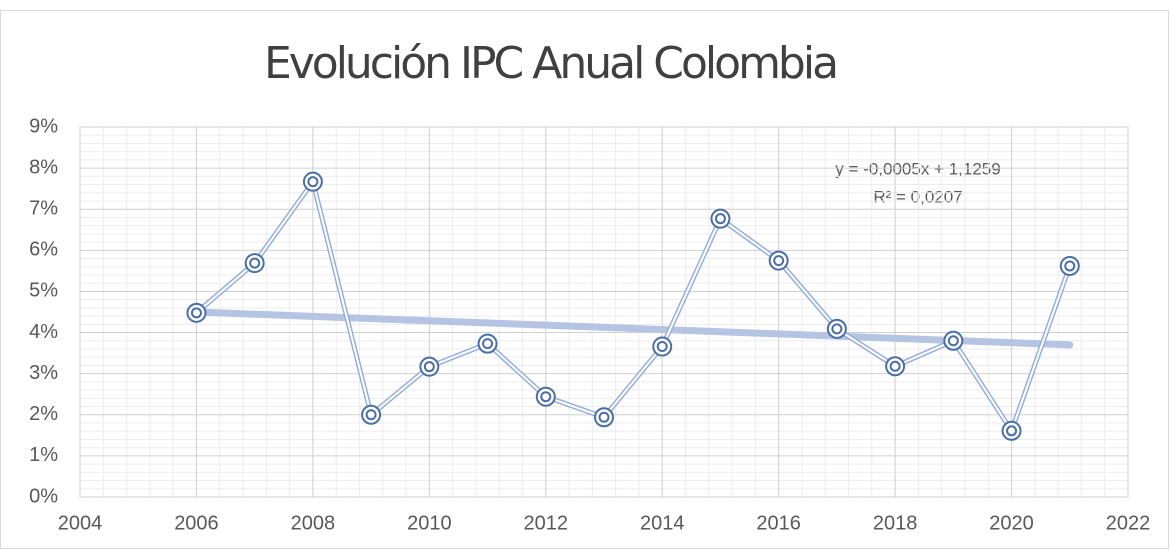 The image size is (1170, 550). What do you see at coordinates (43, 373) in the screenshot?
I see `y-tick-label: 3%` at bounding box center [43, 373].